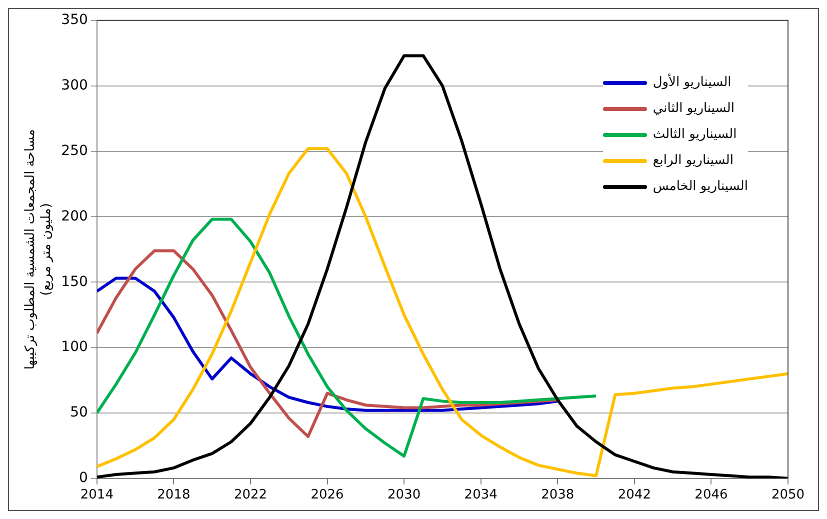 Image resolution: width=827 pixels, height=519 pixels. Describe the element at coordinates (634, 495) in the screenshot. I see `x-tick-label: 2042` at that location.